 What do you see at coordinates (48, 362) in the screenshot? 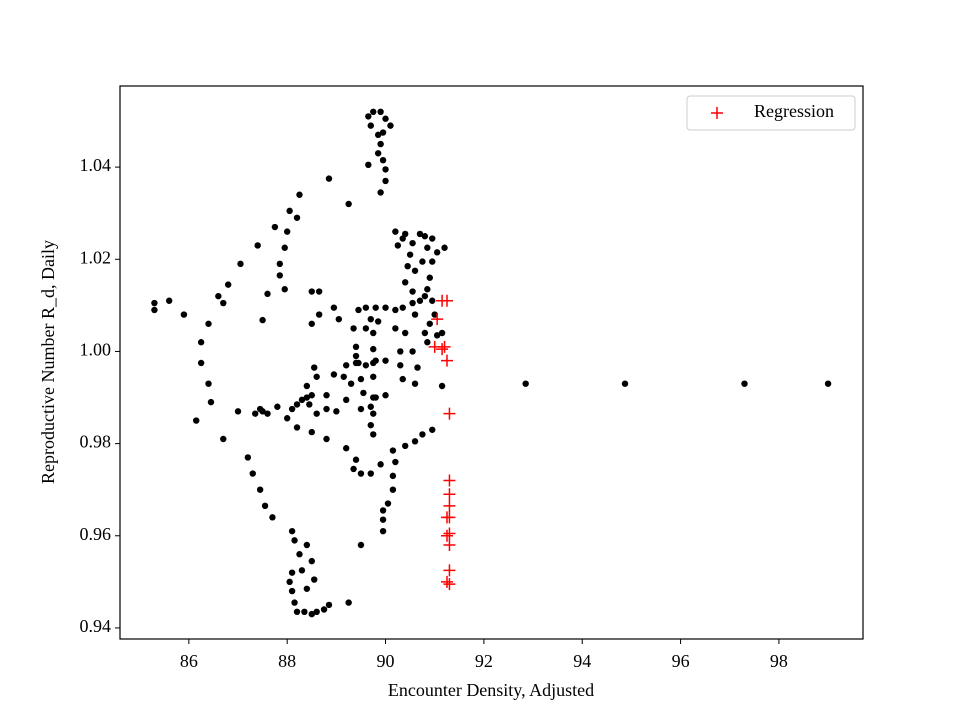
I see `y-axis-label: Reproductive Number R_d, Daily` at bounding box center [48, 362].